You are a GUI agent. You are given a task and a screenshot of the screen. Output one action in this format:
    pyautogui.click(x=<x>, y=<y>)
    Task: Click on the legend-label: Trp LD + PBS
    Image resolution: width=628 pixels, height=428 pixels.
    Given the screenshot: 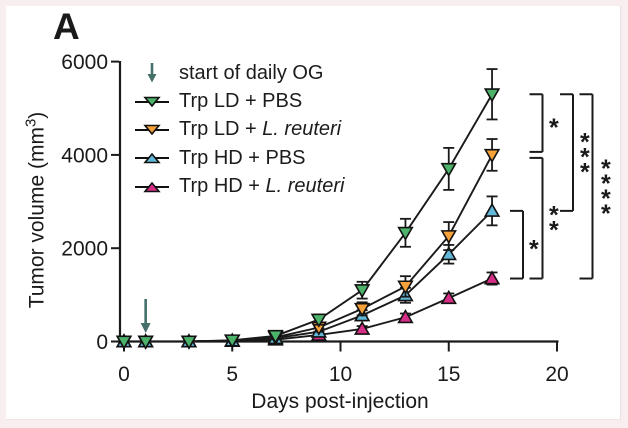 What is the action you would take?
    pyautogui.click(x=241, y=101)
    